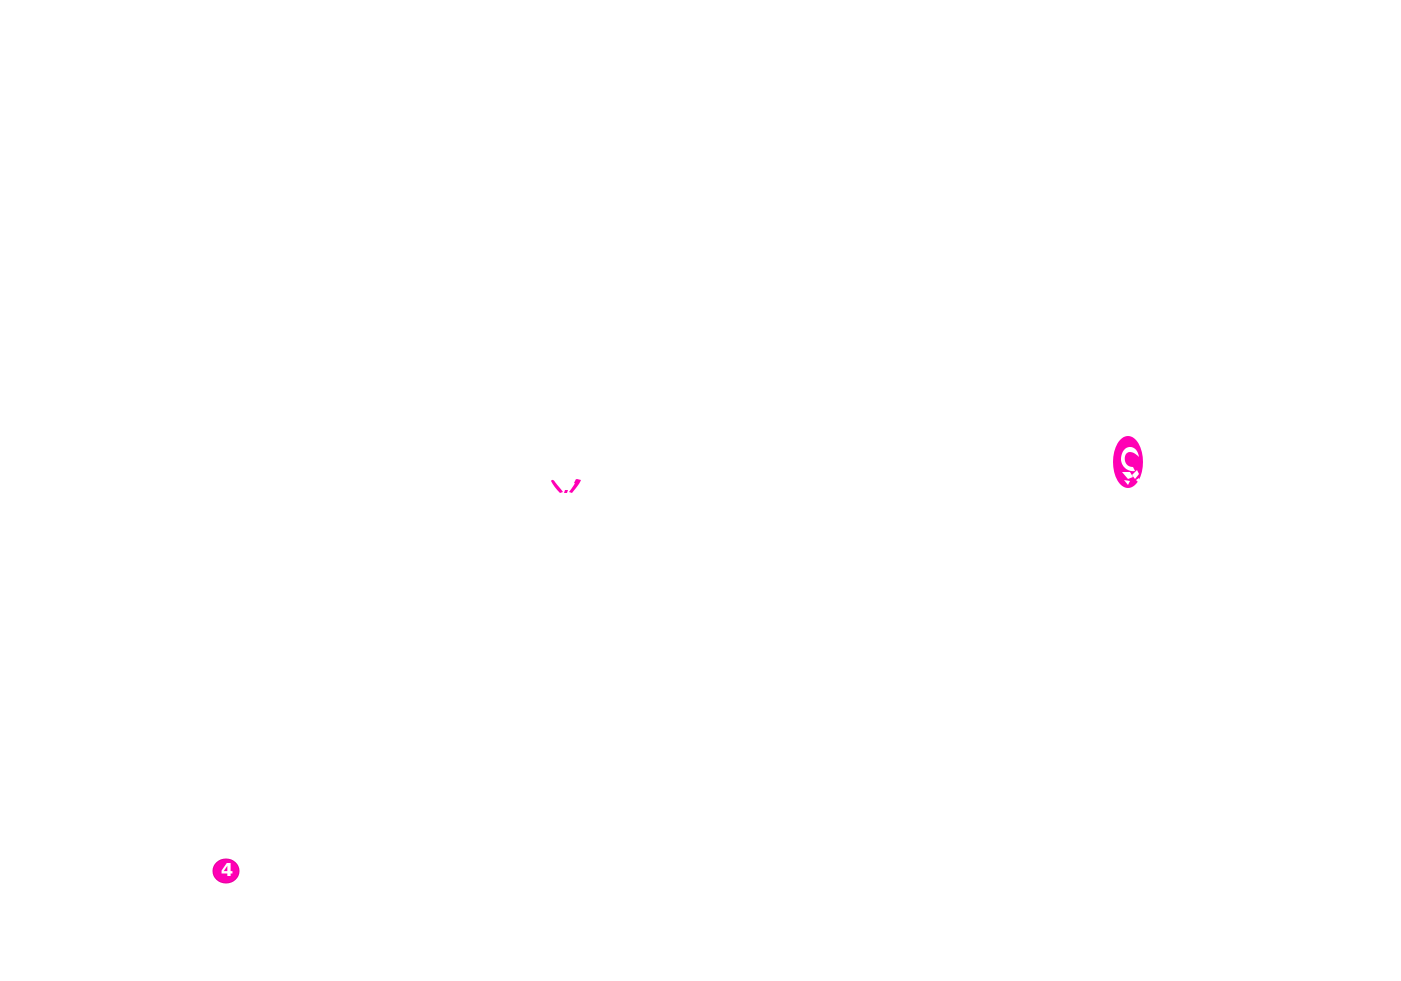  I want to click on numbered-badge: 4, so click(227, 871).